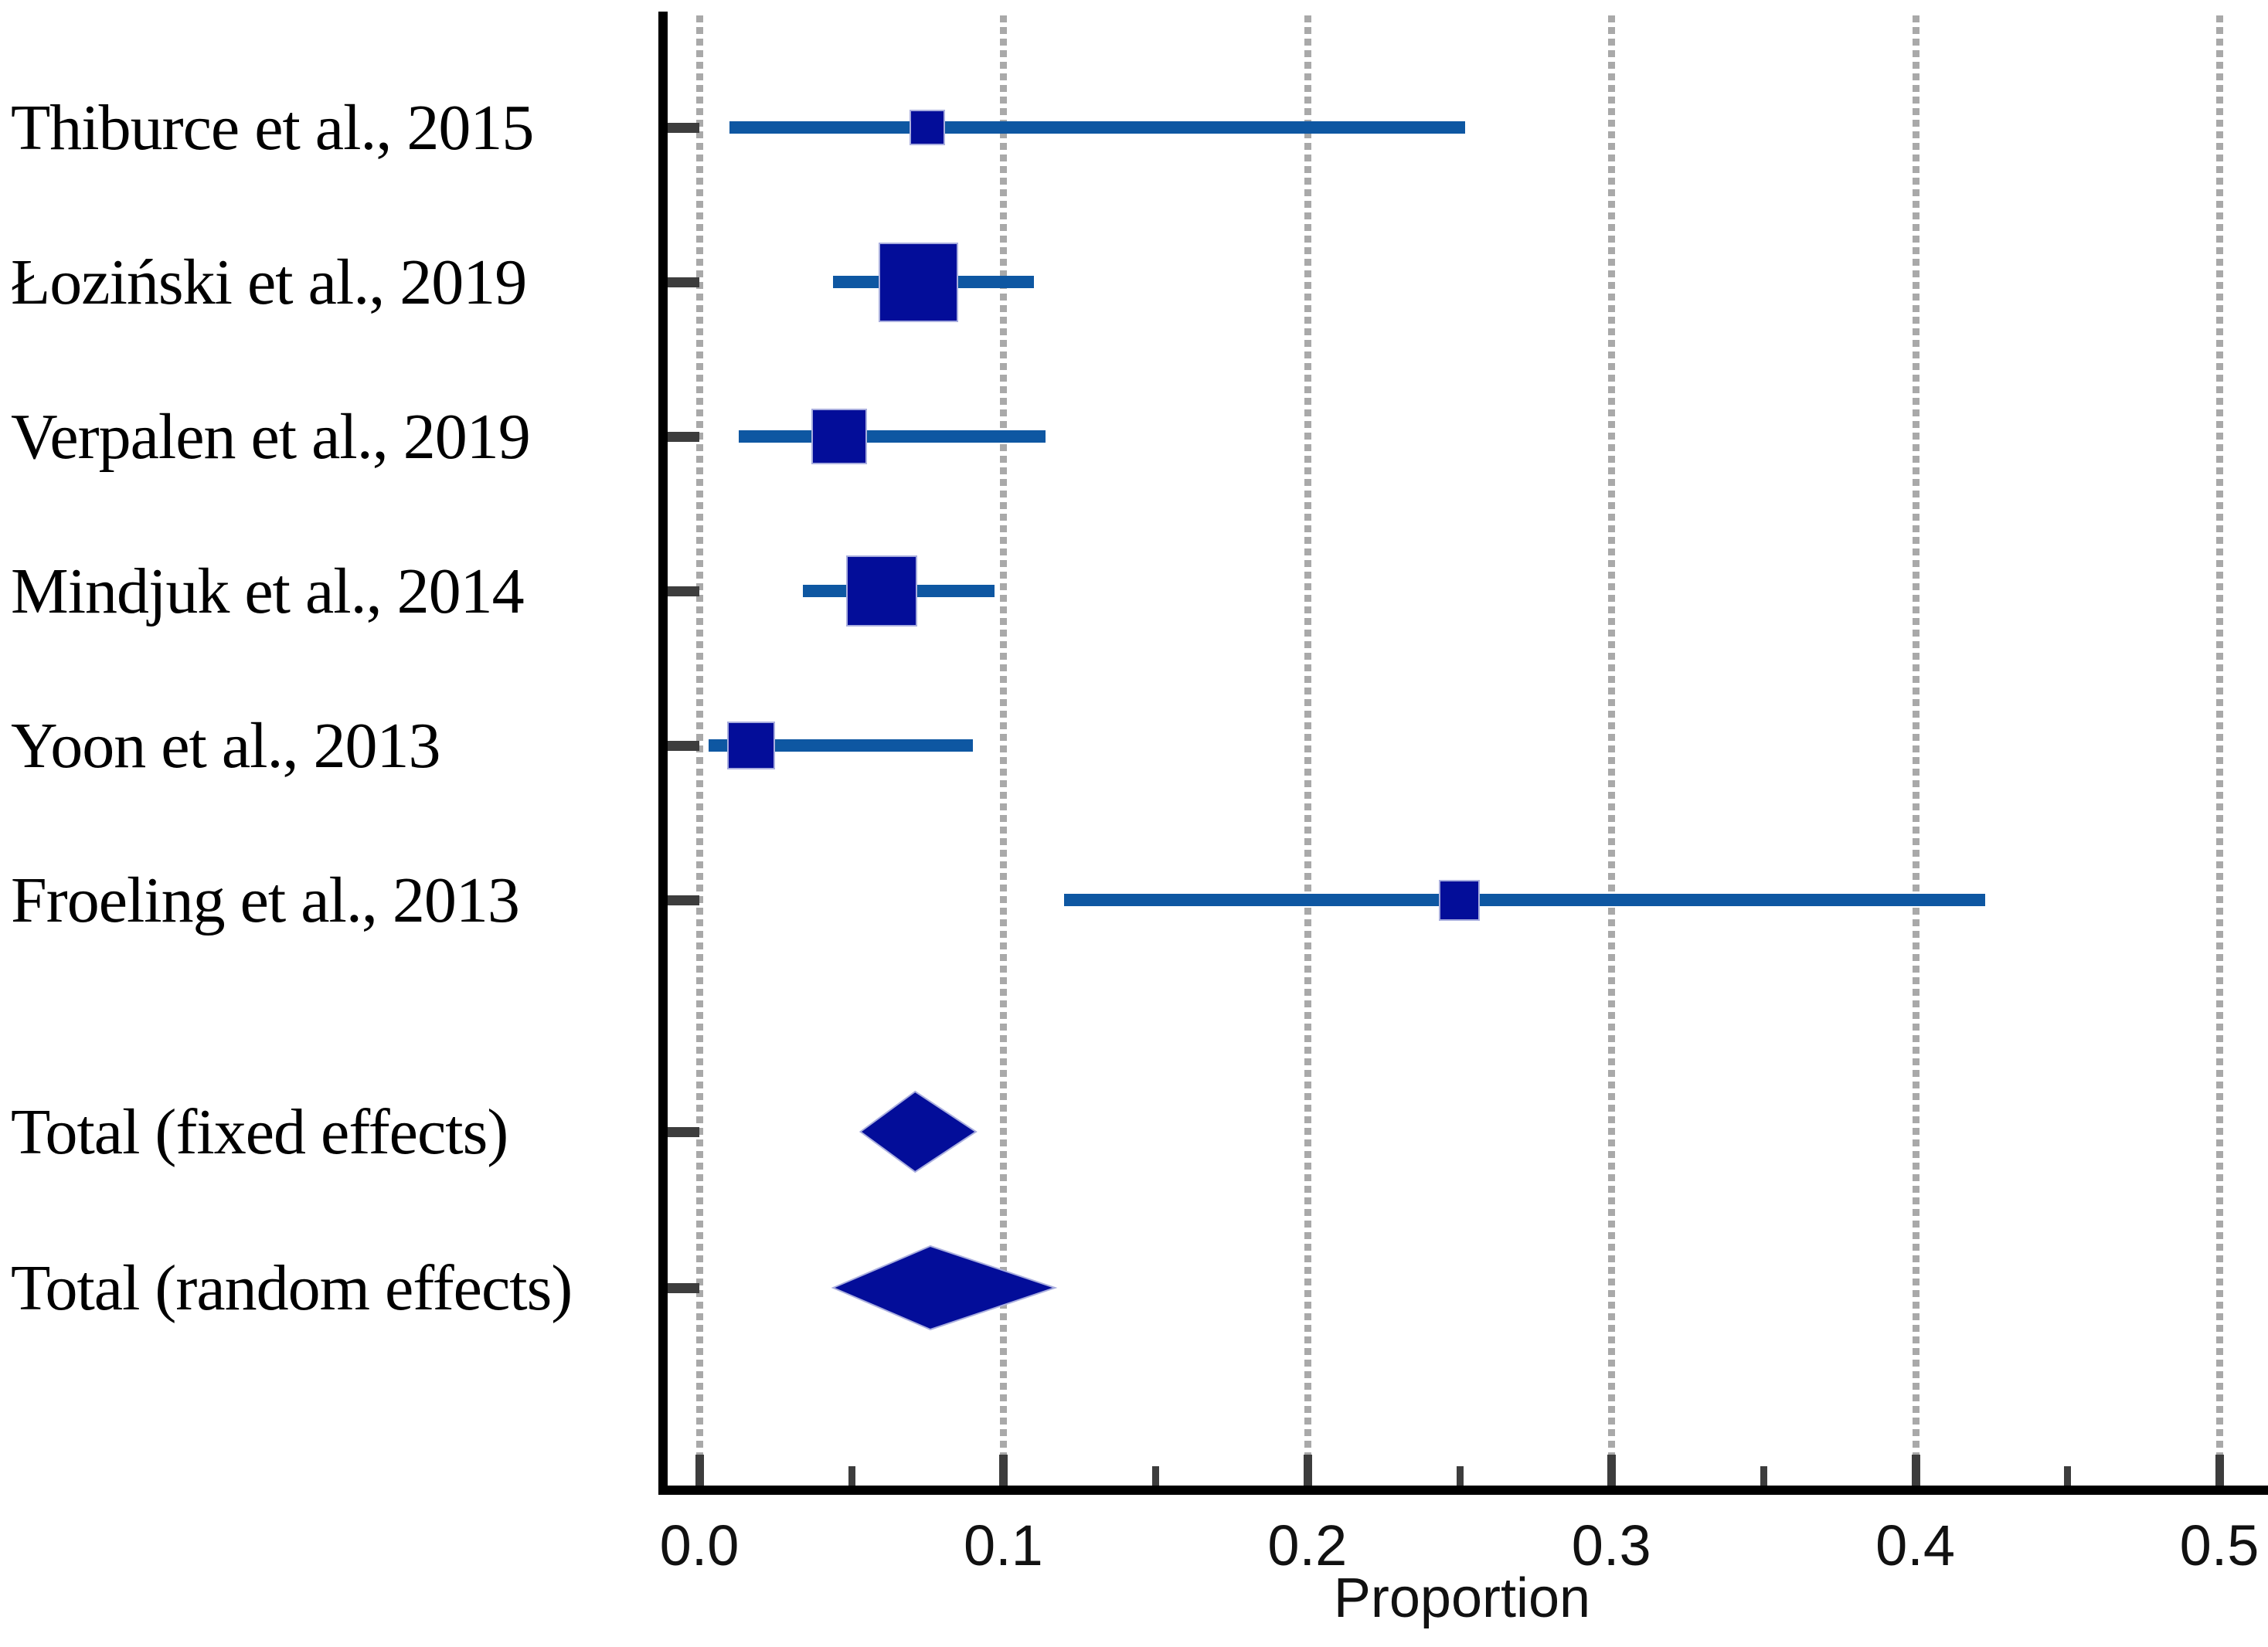  I want to click on gridline-0.4, so click(1915, 750).